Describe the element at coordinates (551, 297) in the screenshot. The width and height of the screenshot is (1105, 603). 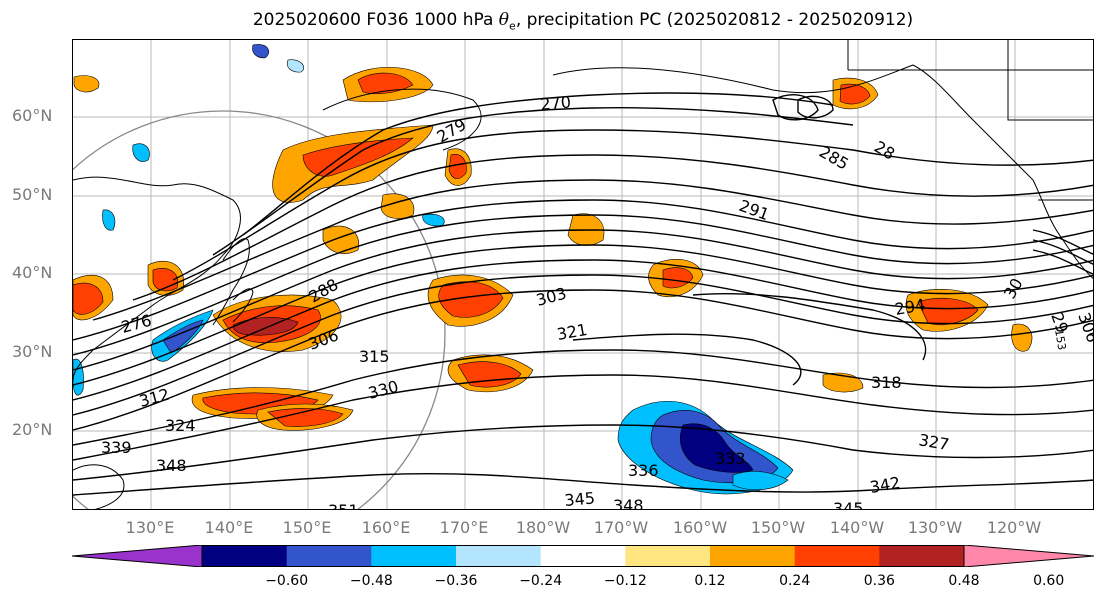
I see `contour-label: 303` at that location.